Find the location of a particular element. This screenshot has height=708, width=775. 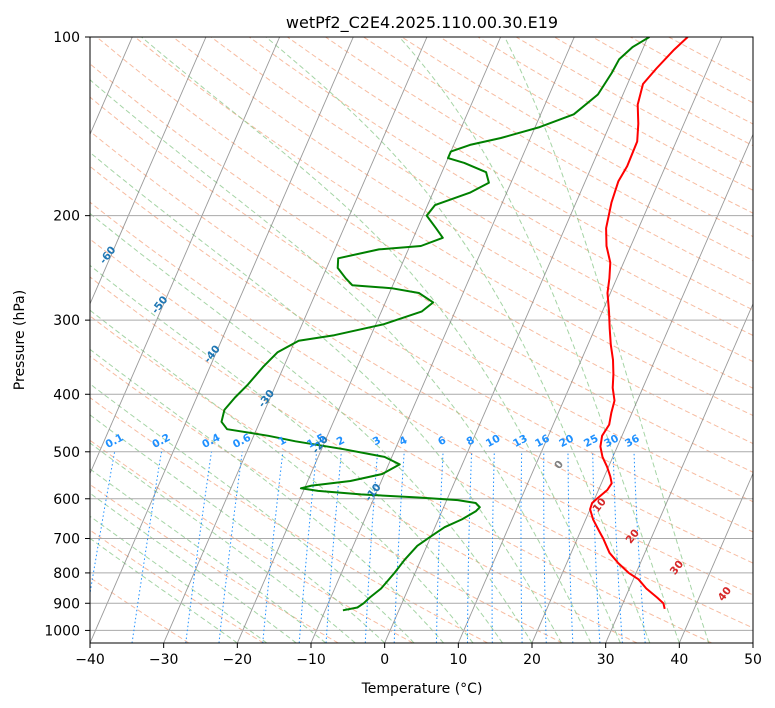

x-axis-label: Temperature (°C) is located at coordinates (422, 689).